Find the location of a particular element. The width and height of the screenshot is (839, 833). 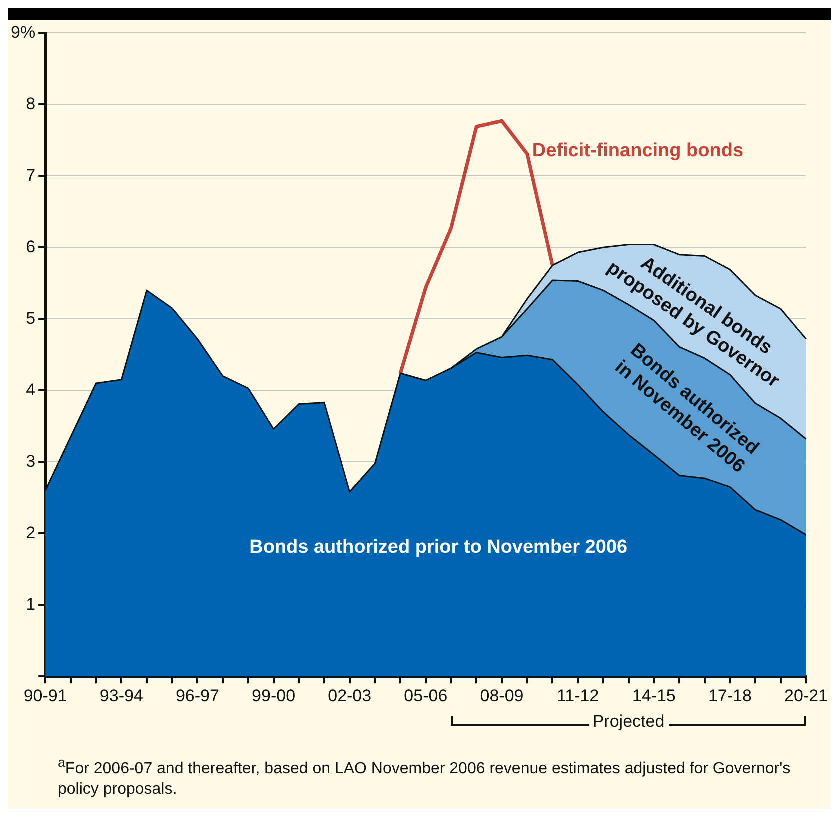

text: Projected is located at coordinates (628, 721).